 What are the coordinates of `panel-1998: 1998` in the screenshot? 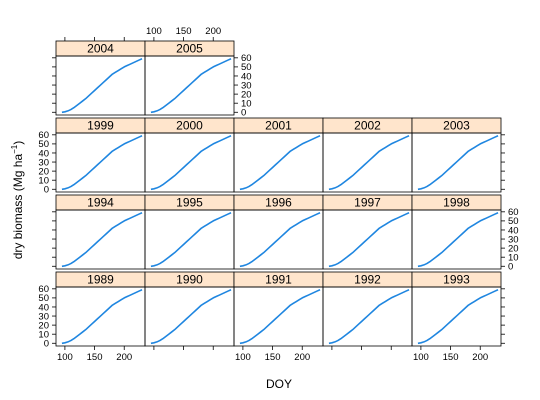 It's located at (456, 232).